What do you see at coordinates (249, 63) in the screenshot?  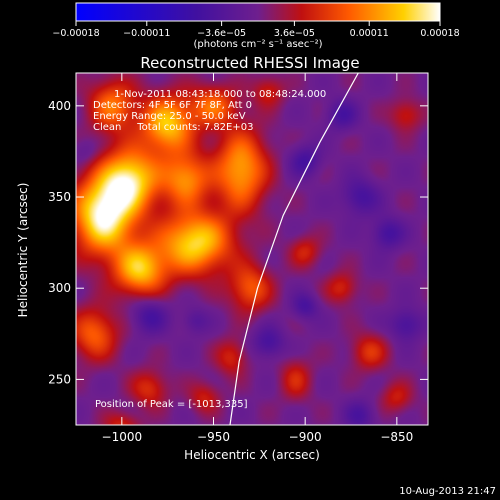 I see `chart-title: Reconstructed RHESSI Image` at bounding box center [249, 63].